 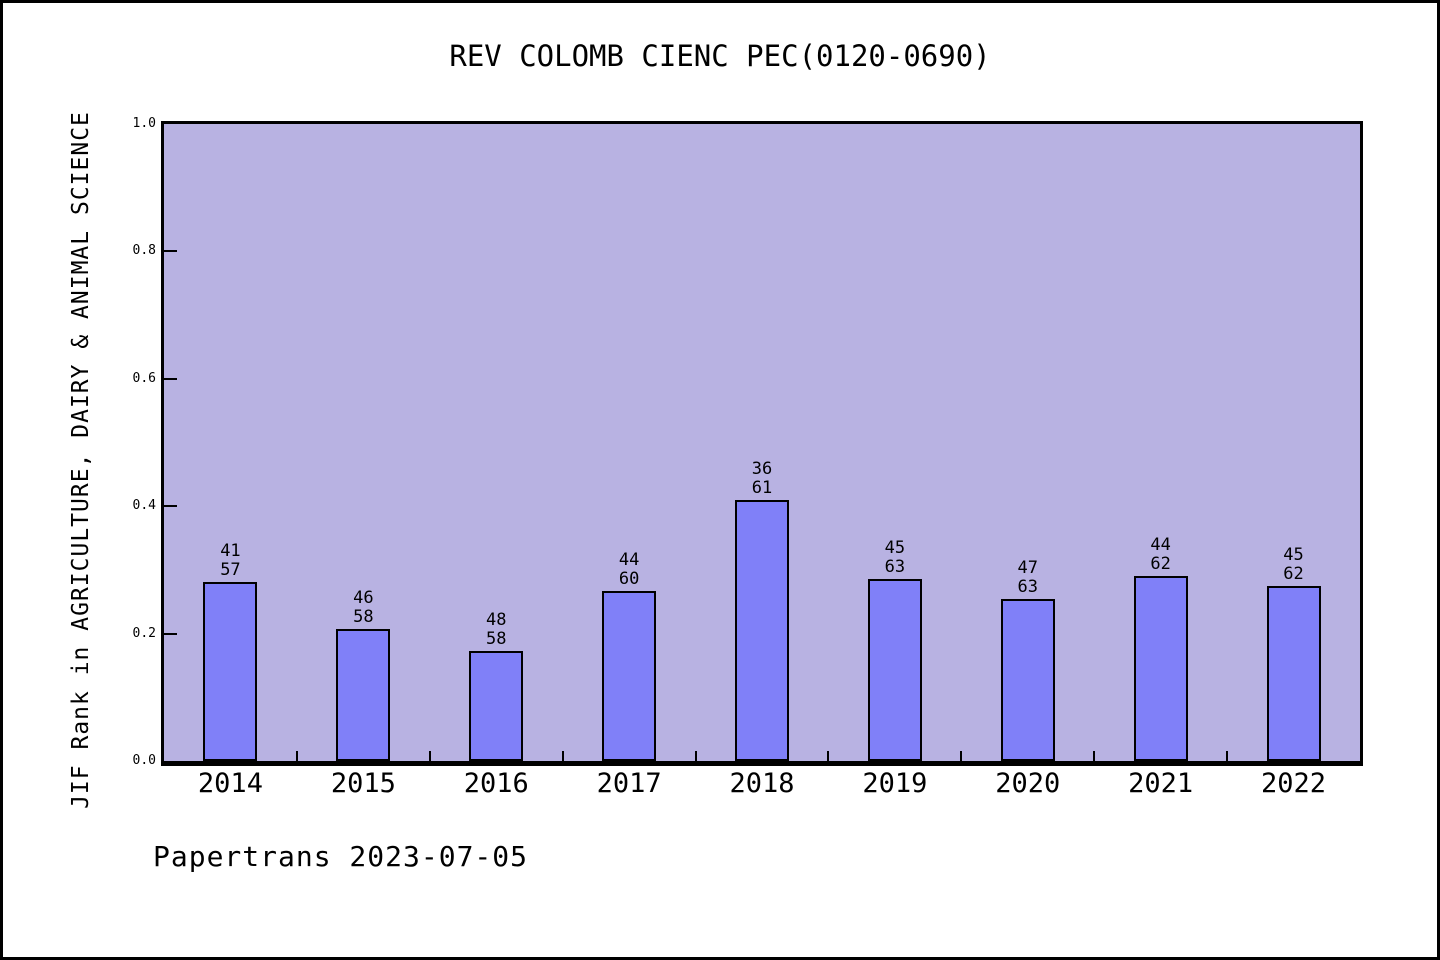 I want to click on y-tick-label-0.2: 0.2, so click(x=144, y=633).